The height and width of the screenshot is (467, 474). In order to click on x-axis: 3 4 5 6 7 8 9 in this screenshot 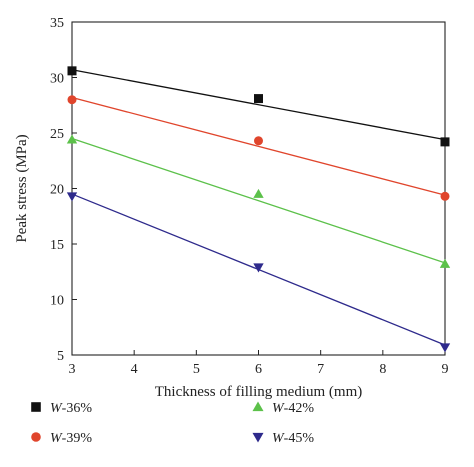, I will do `click(259, 363)`.